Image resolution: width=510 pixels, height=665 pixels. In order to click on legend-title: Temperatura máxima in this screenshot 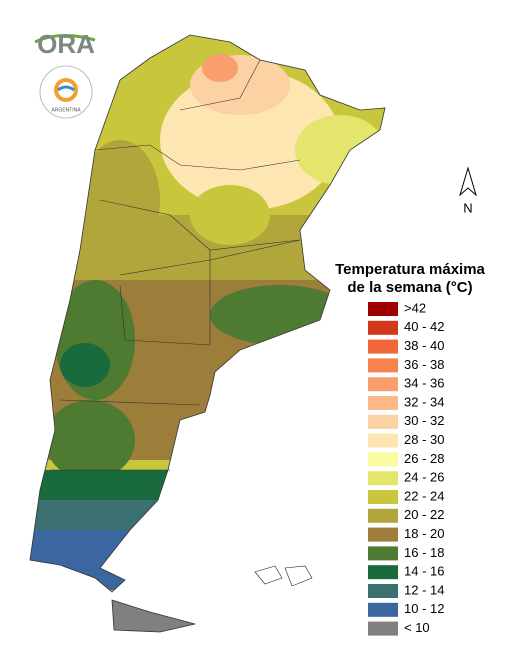, I will do `click(410, 269)`.